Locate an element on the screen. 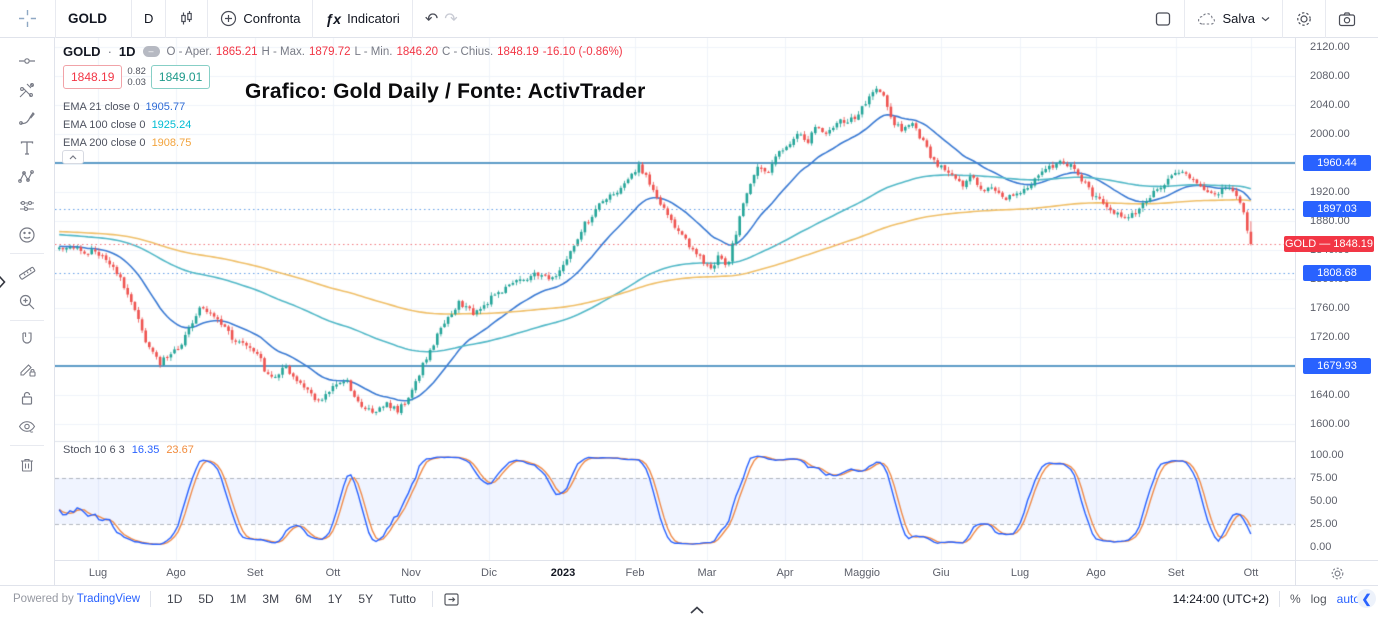 This screenshot has width=1378, height=619. chart-style-button is located at coordinates (186, 18).